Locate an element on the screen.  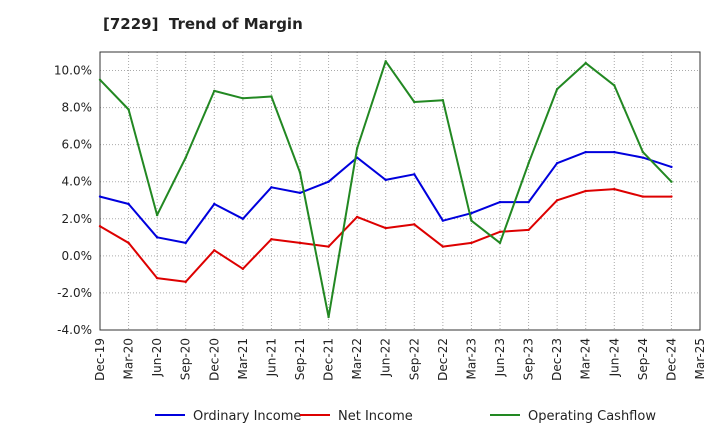
x-tick-label: Jun-20 is located at coordinates (157, 357).